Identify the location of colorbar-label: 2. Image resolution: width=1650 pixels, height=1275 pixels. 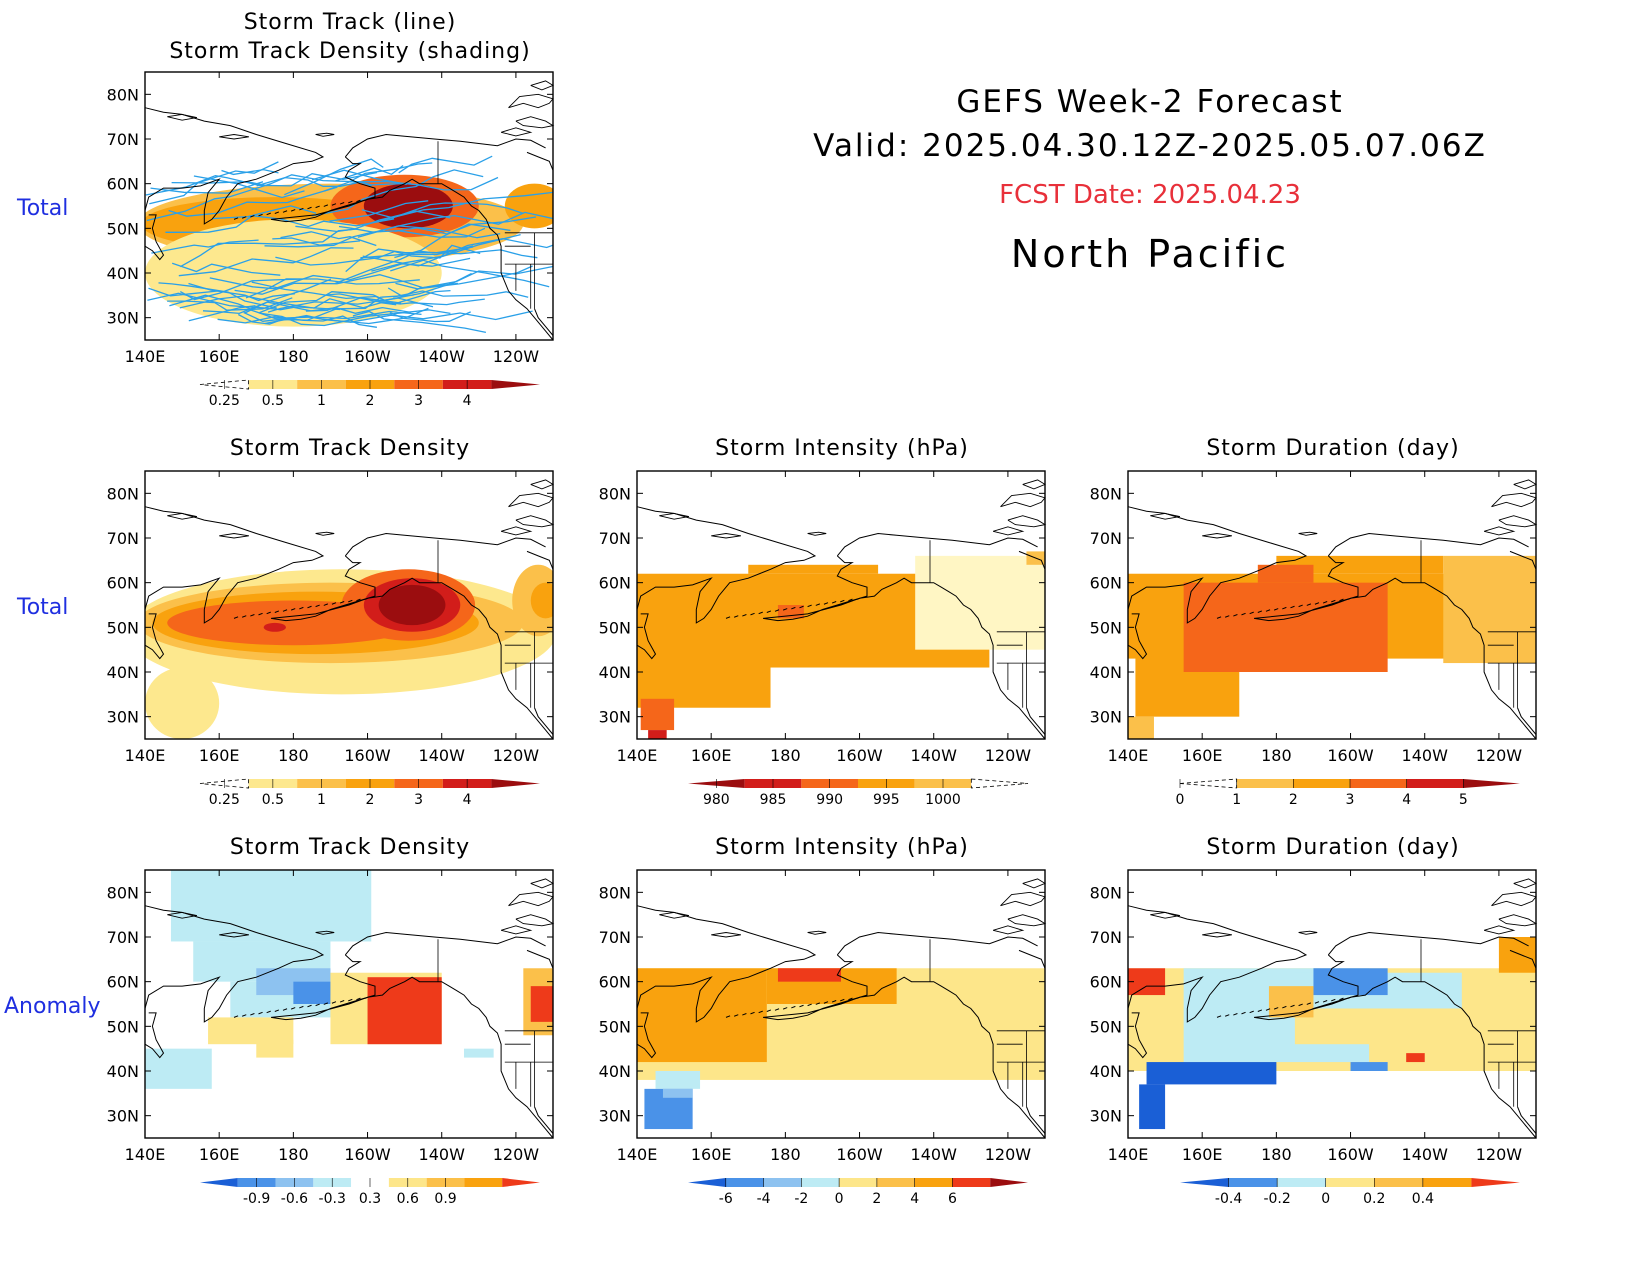
(370, 799).